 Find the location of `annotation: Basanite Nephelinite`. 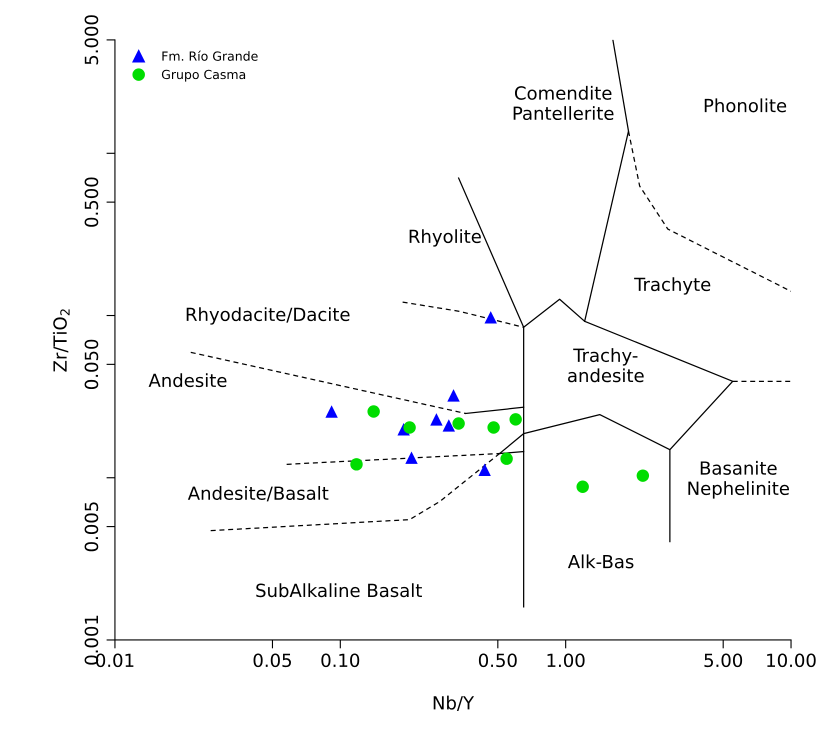

annotation: Basanite Nephelinite is located at coordinates (738, 479).